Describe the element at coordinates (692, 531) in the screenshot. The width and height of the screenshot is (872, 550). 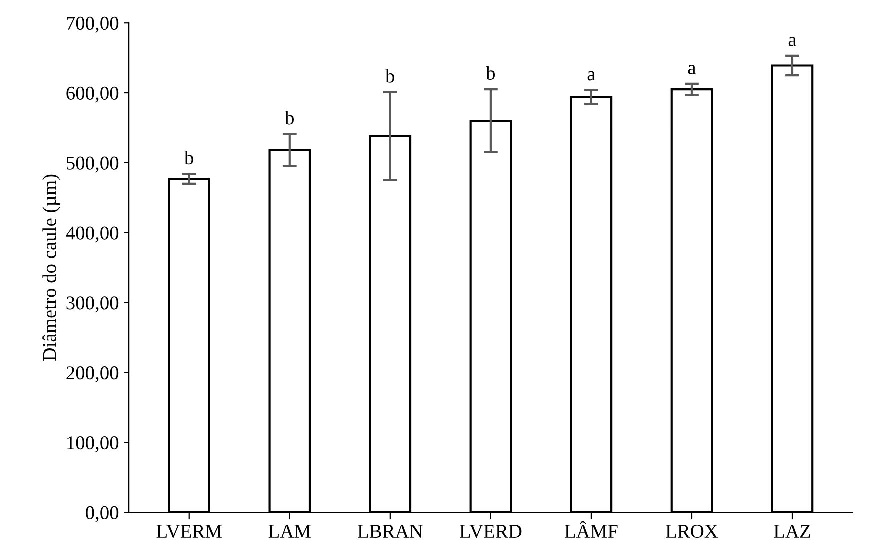
I see `x-tick-label: LROX` at that location.